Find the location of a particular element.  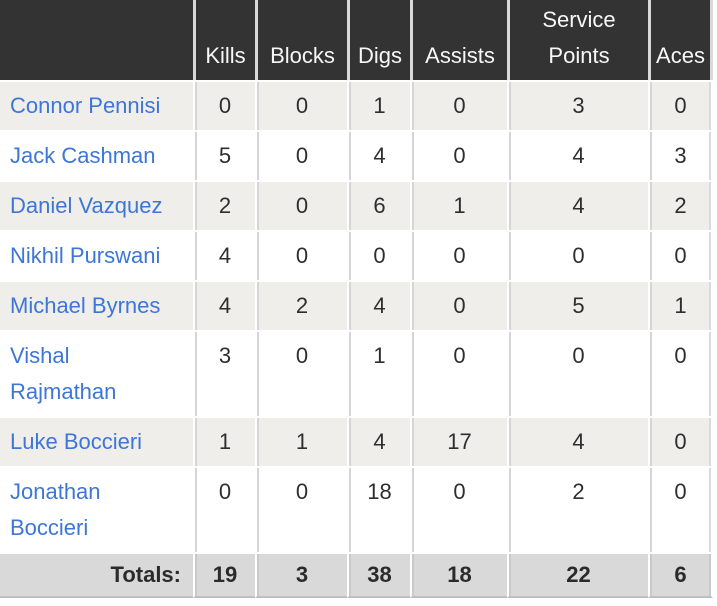

player-name-cell: Vishal Rajmathan is located at coordinates (96, 373).